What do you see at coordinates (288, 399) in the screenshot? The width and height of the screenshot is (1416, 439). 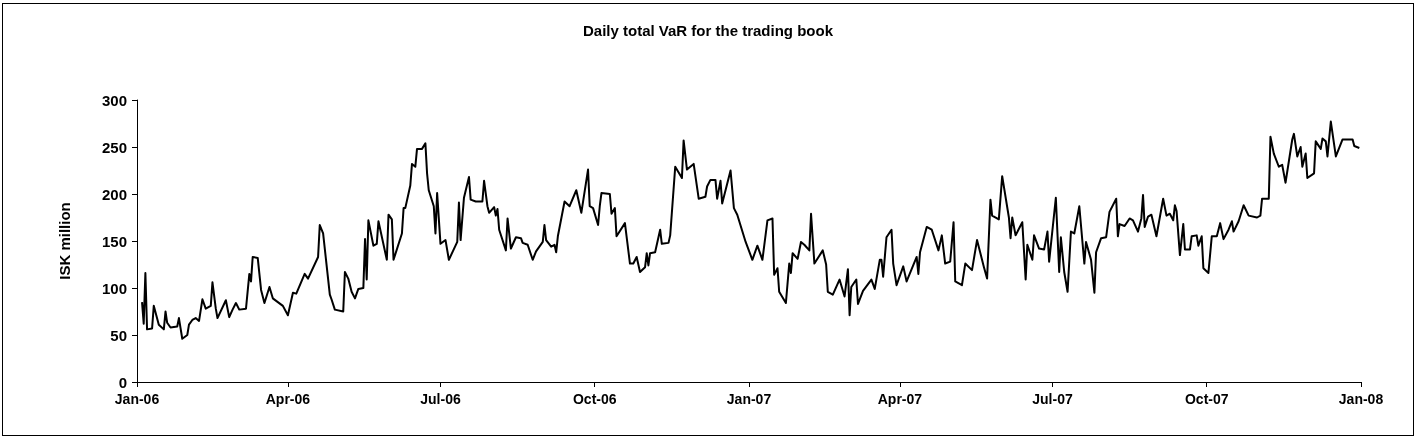 I see `x-tick-label: Apr-06` at bounding box center [288, 399].